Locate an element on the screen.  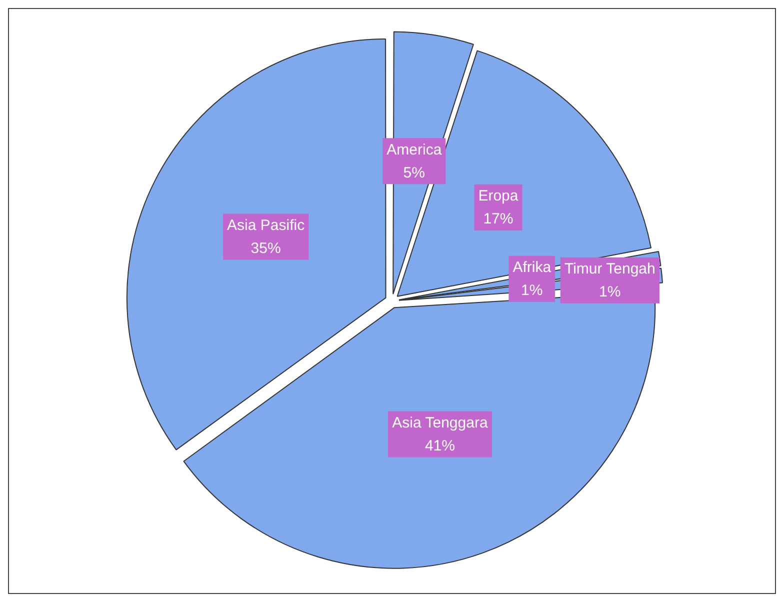
data-label: 41% is located at coordinates (439, 445).